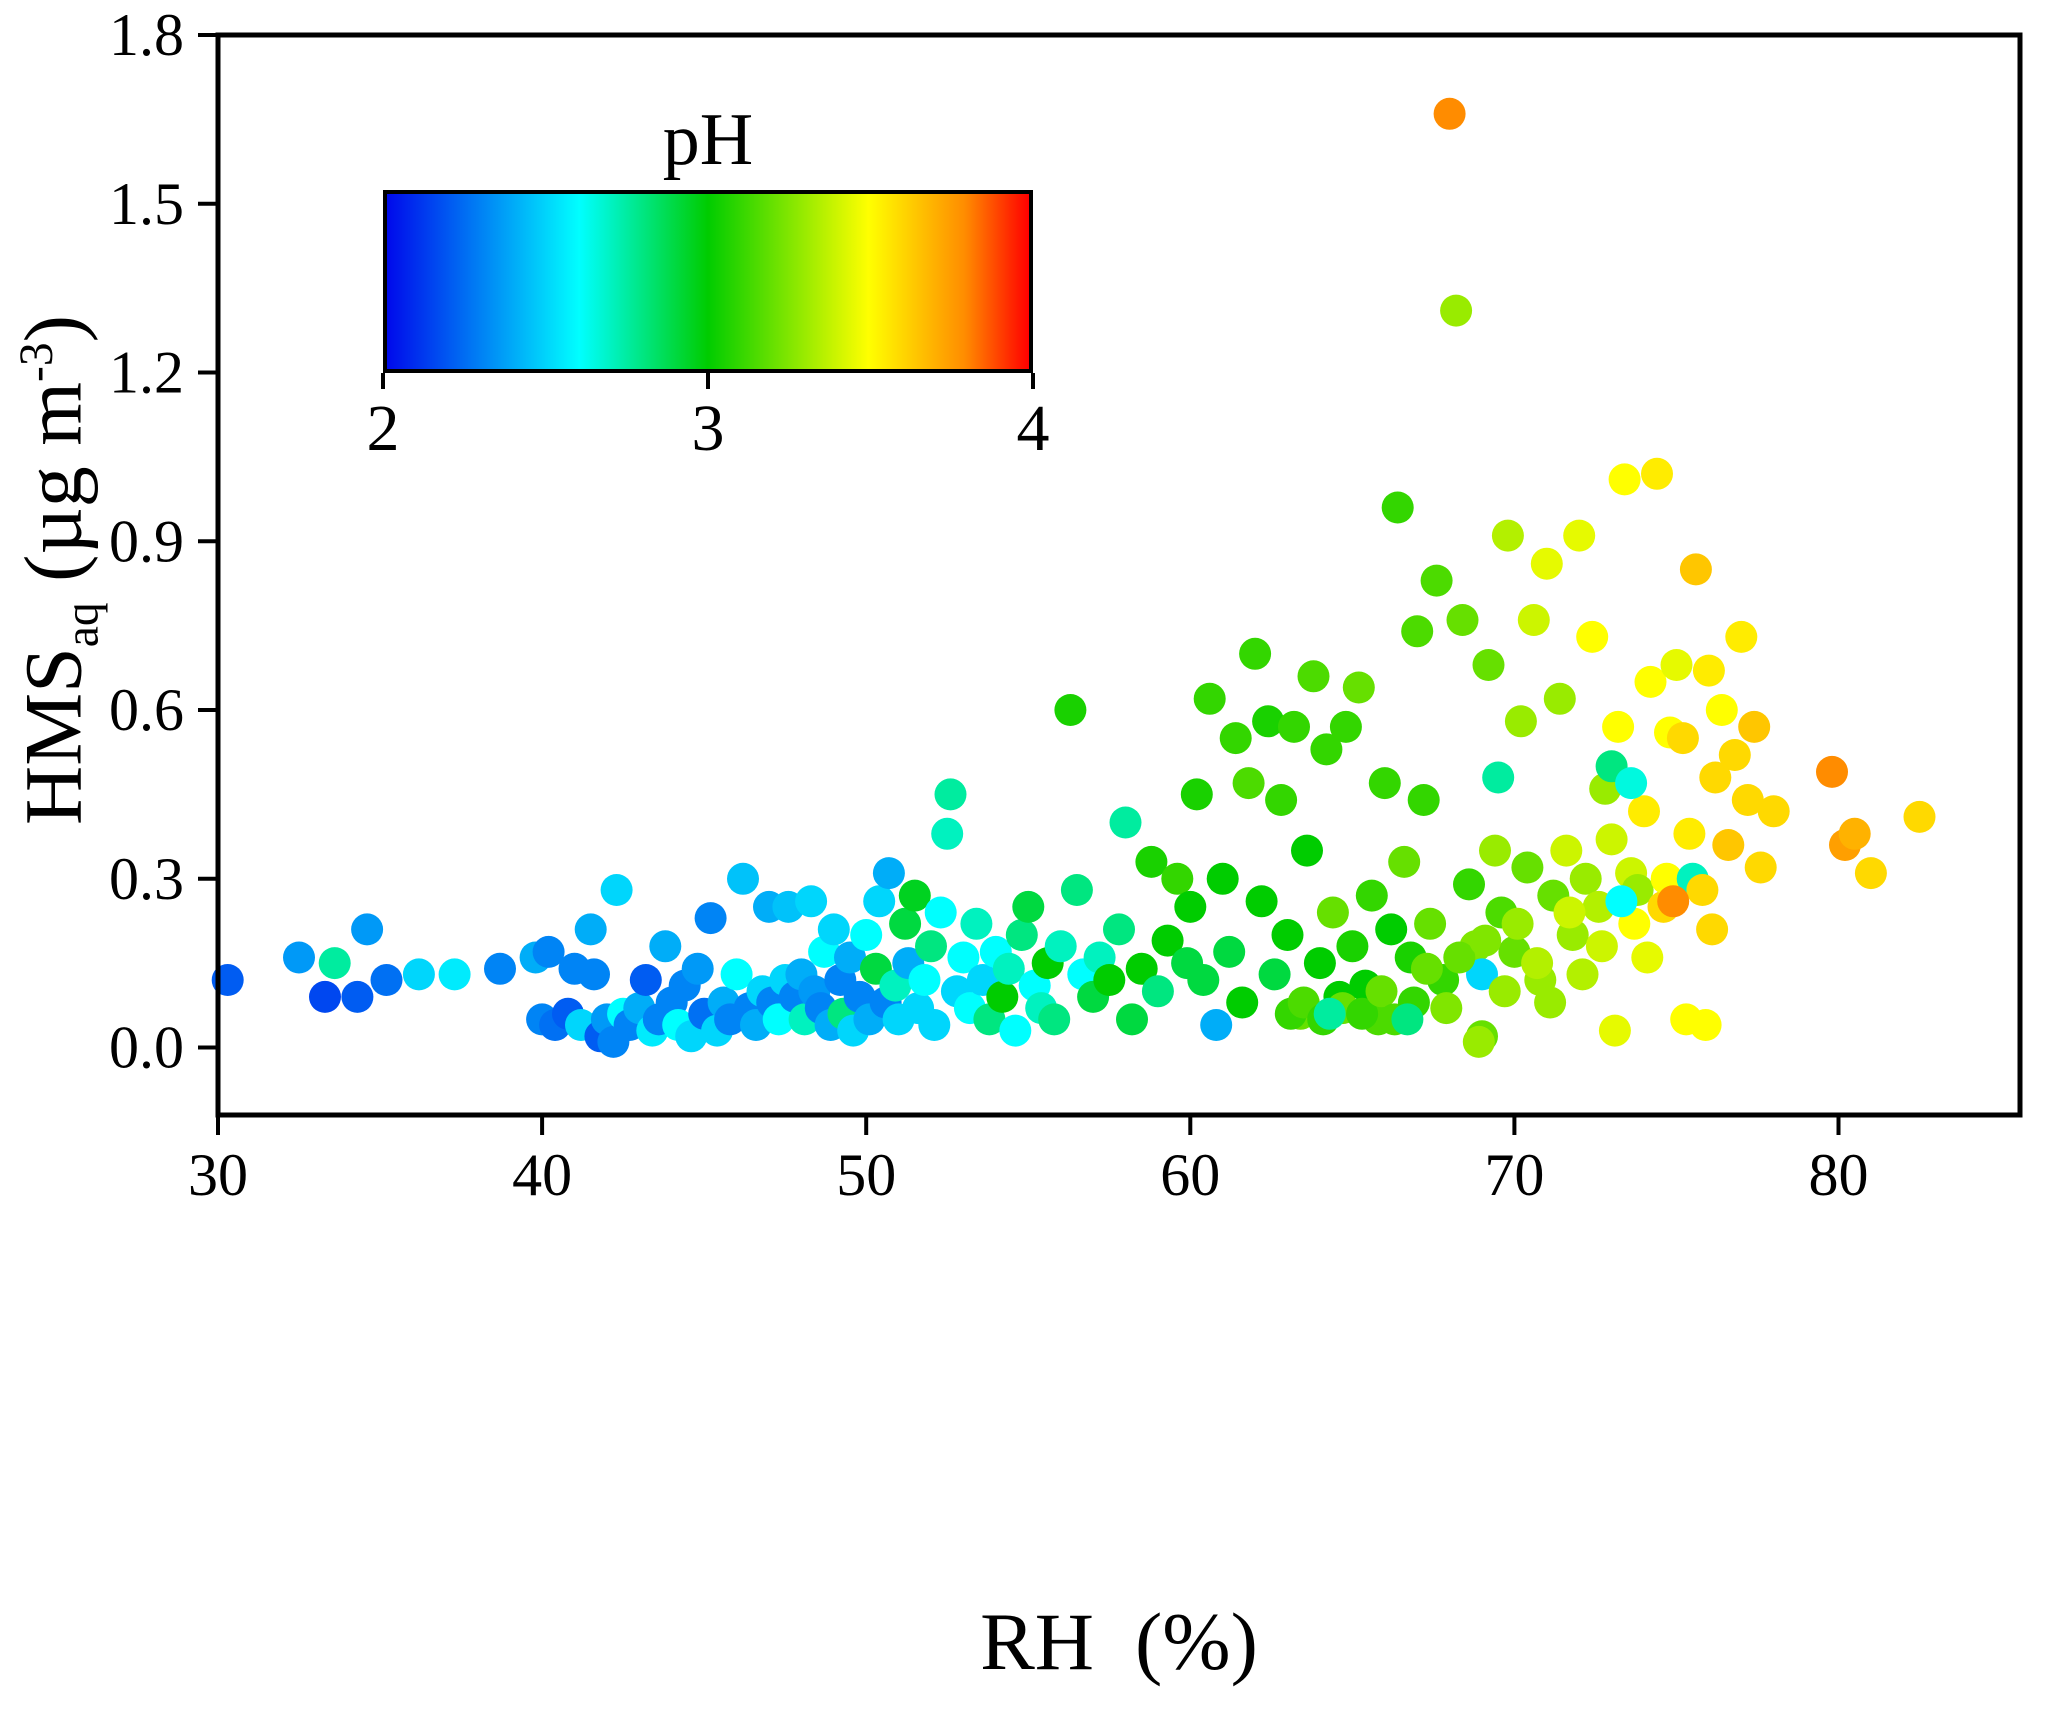 Image resolution: width=2067 pixels, height=1735 pixels. Describe the element at coordinates (53, 736) in the screenshot. I see `y-axis-label-main: HMS` at that location.